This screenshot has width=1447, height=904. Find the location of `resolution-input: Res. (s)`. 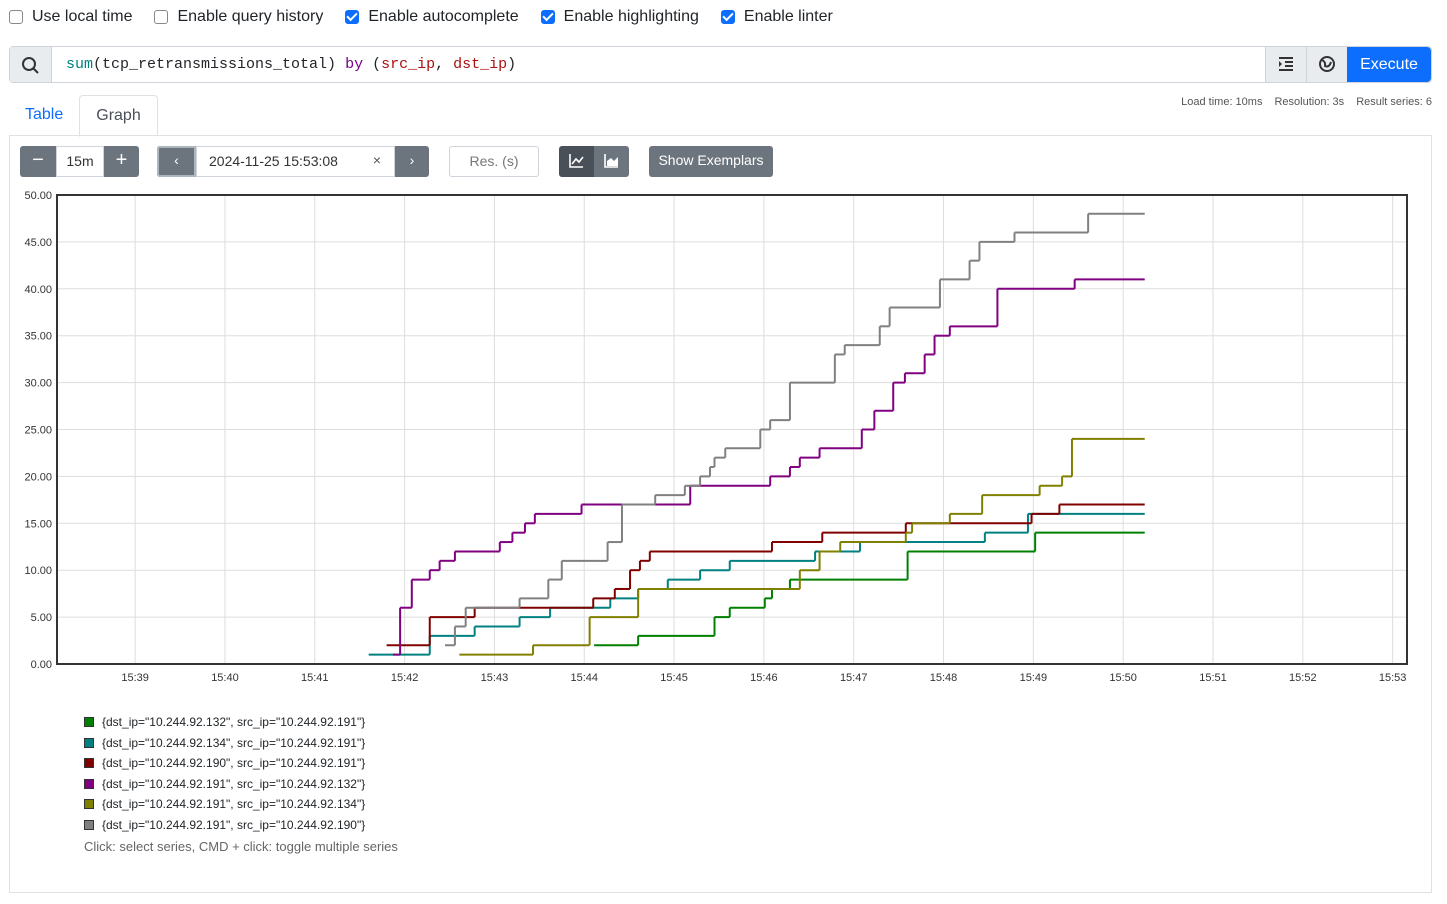

resolution-input: Res. (s) is located at coordinates (494, 161).